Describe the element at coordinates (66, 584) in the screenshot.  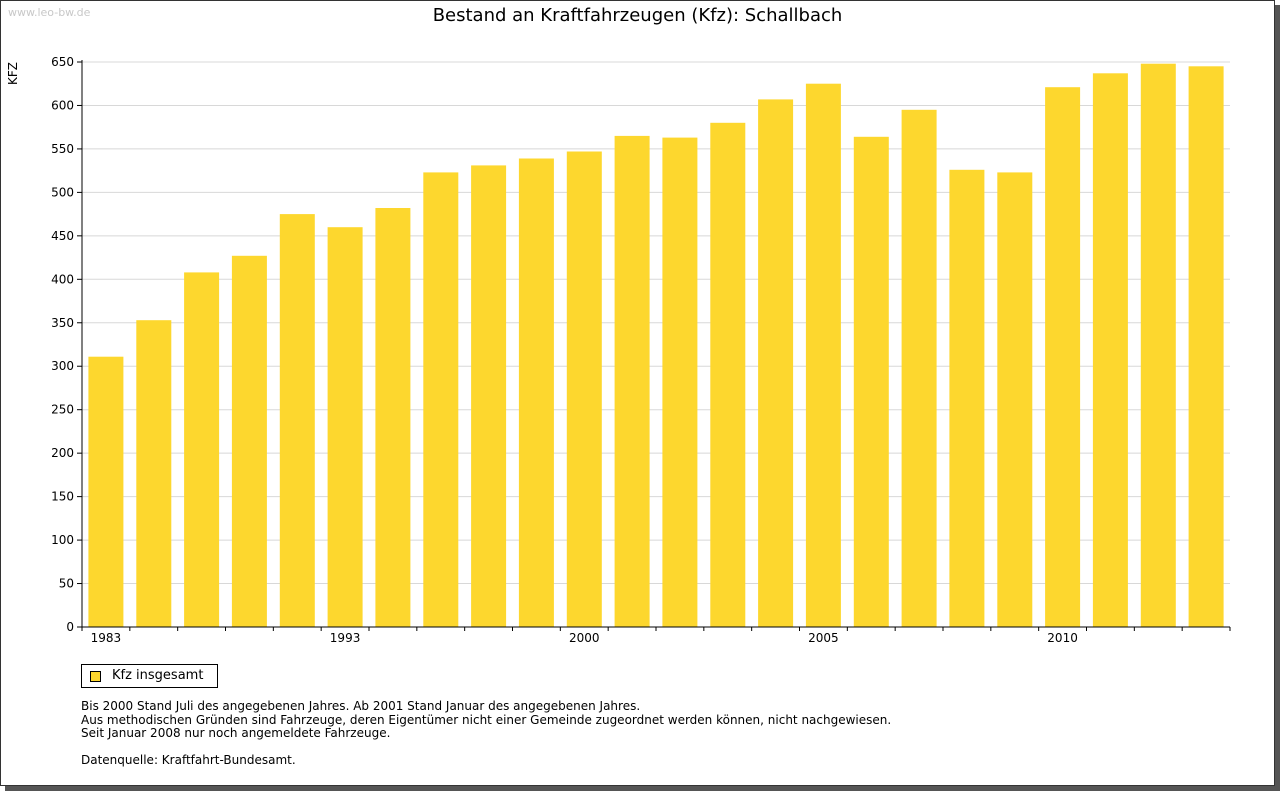
I see `y-tick-label: 50` at that location.